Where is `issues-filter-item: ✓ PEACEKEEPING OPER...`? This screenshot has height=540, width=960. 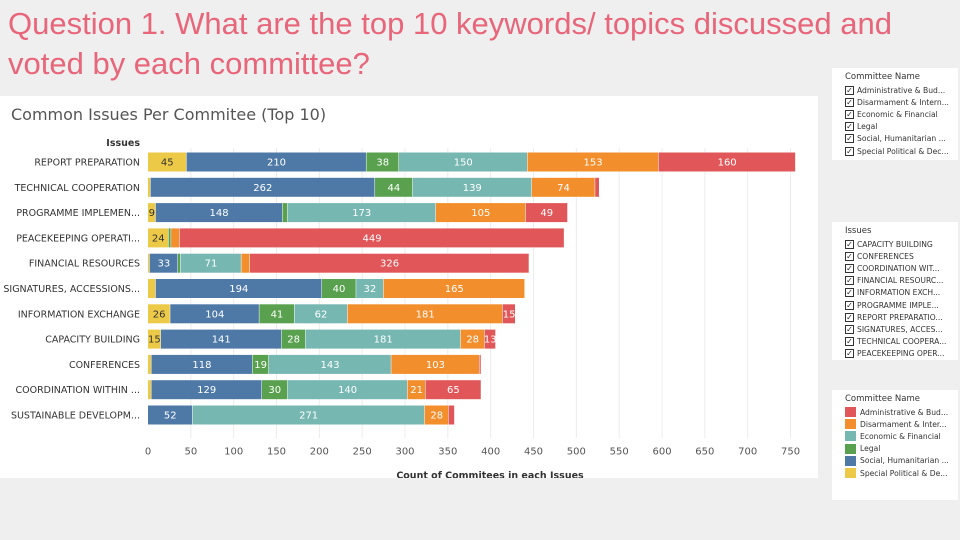
issues-filter-item: ✓ PEACEKEEPING OPER... is located at coordinates (895, 354).